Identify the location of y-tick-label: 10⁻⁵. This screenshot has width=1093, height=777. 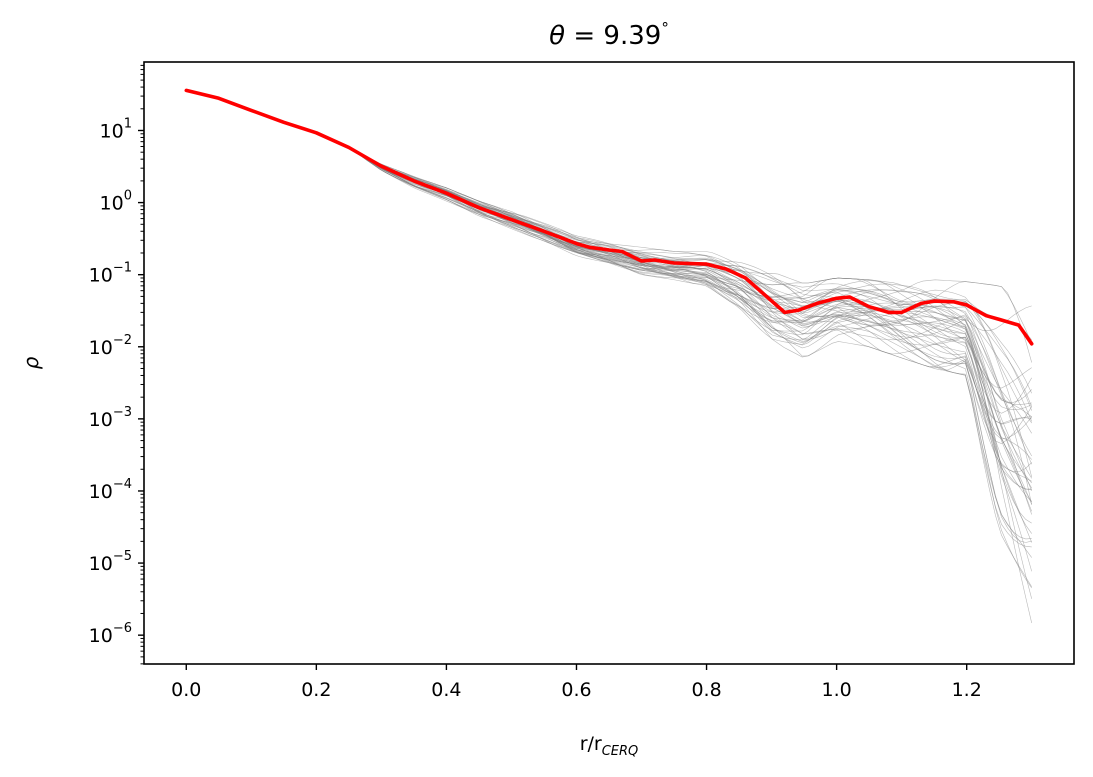
(110, 562).